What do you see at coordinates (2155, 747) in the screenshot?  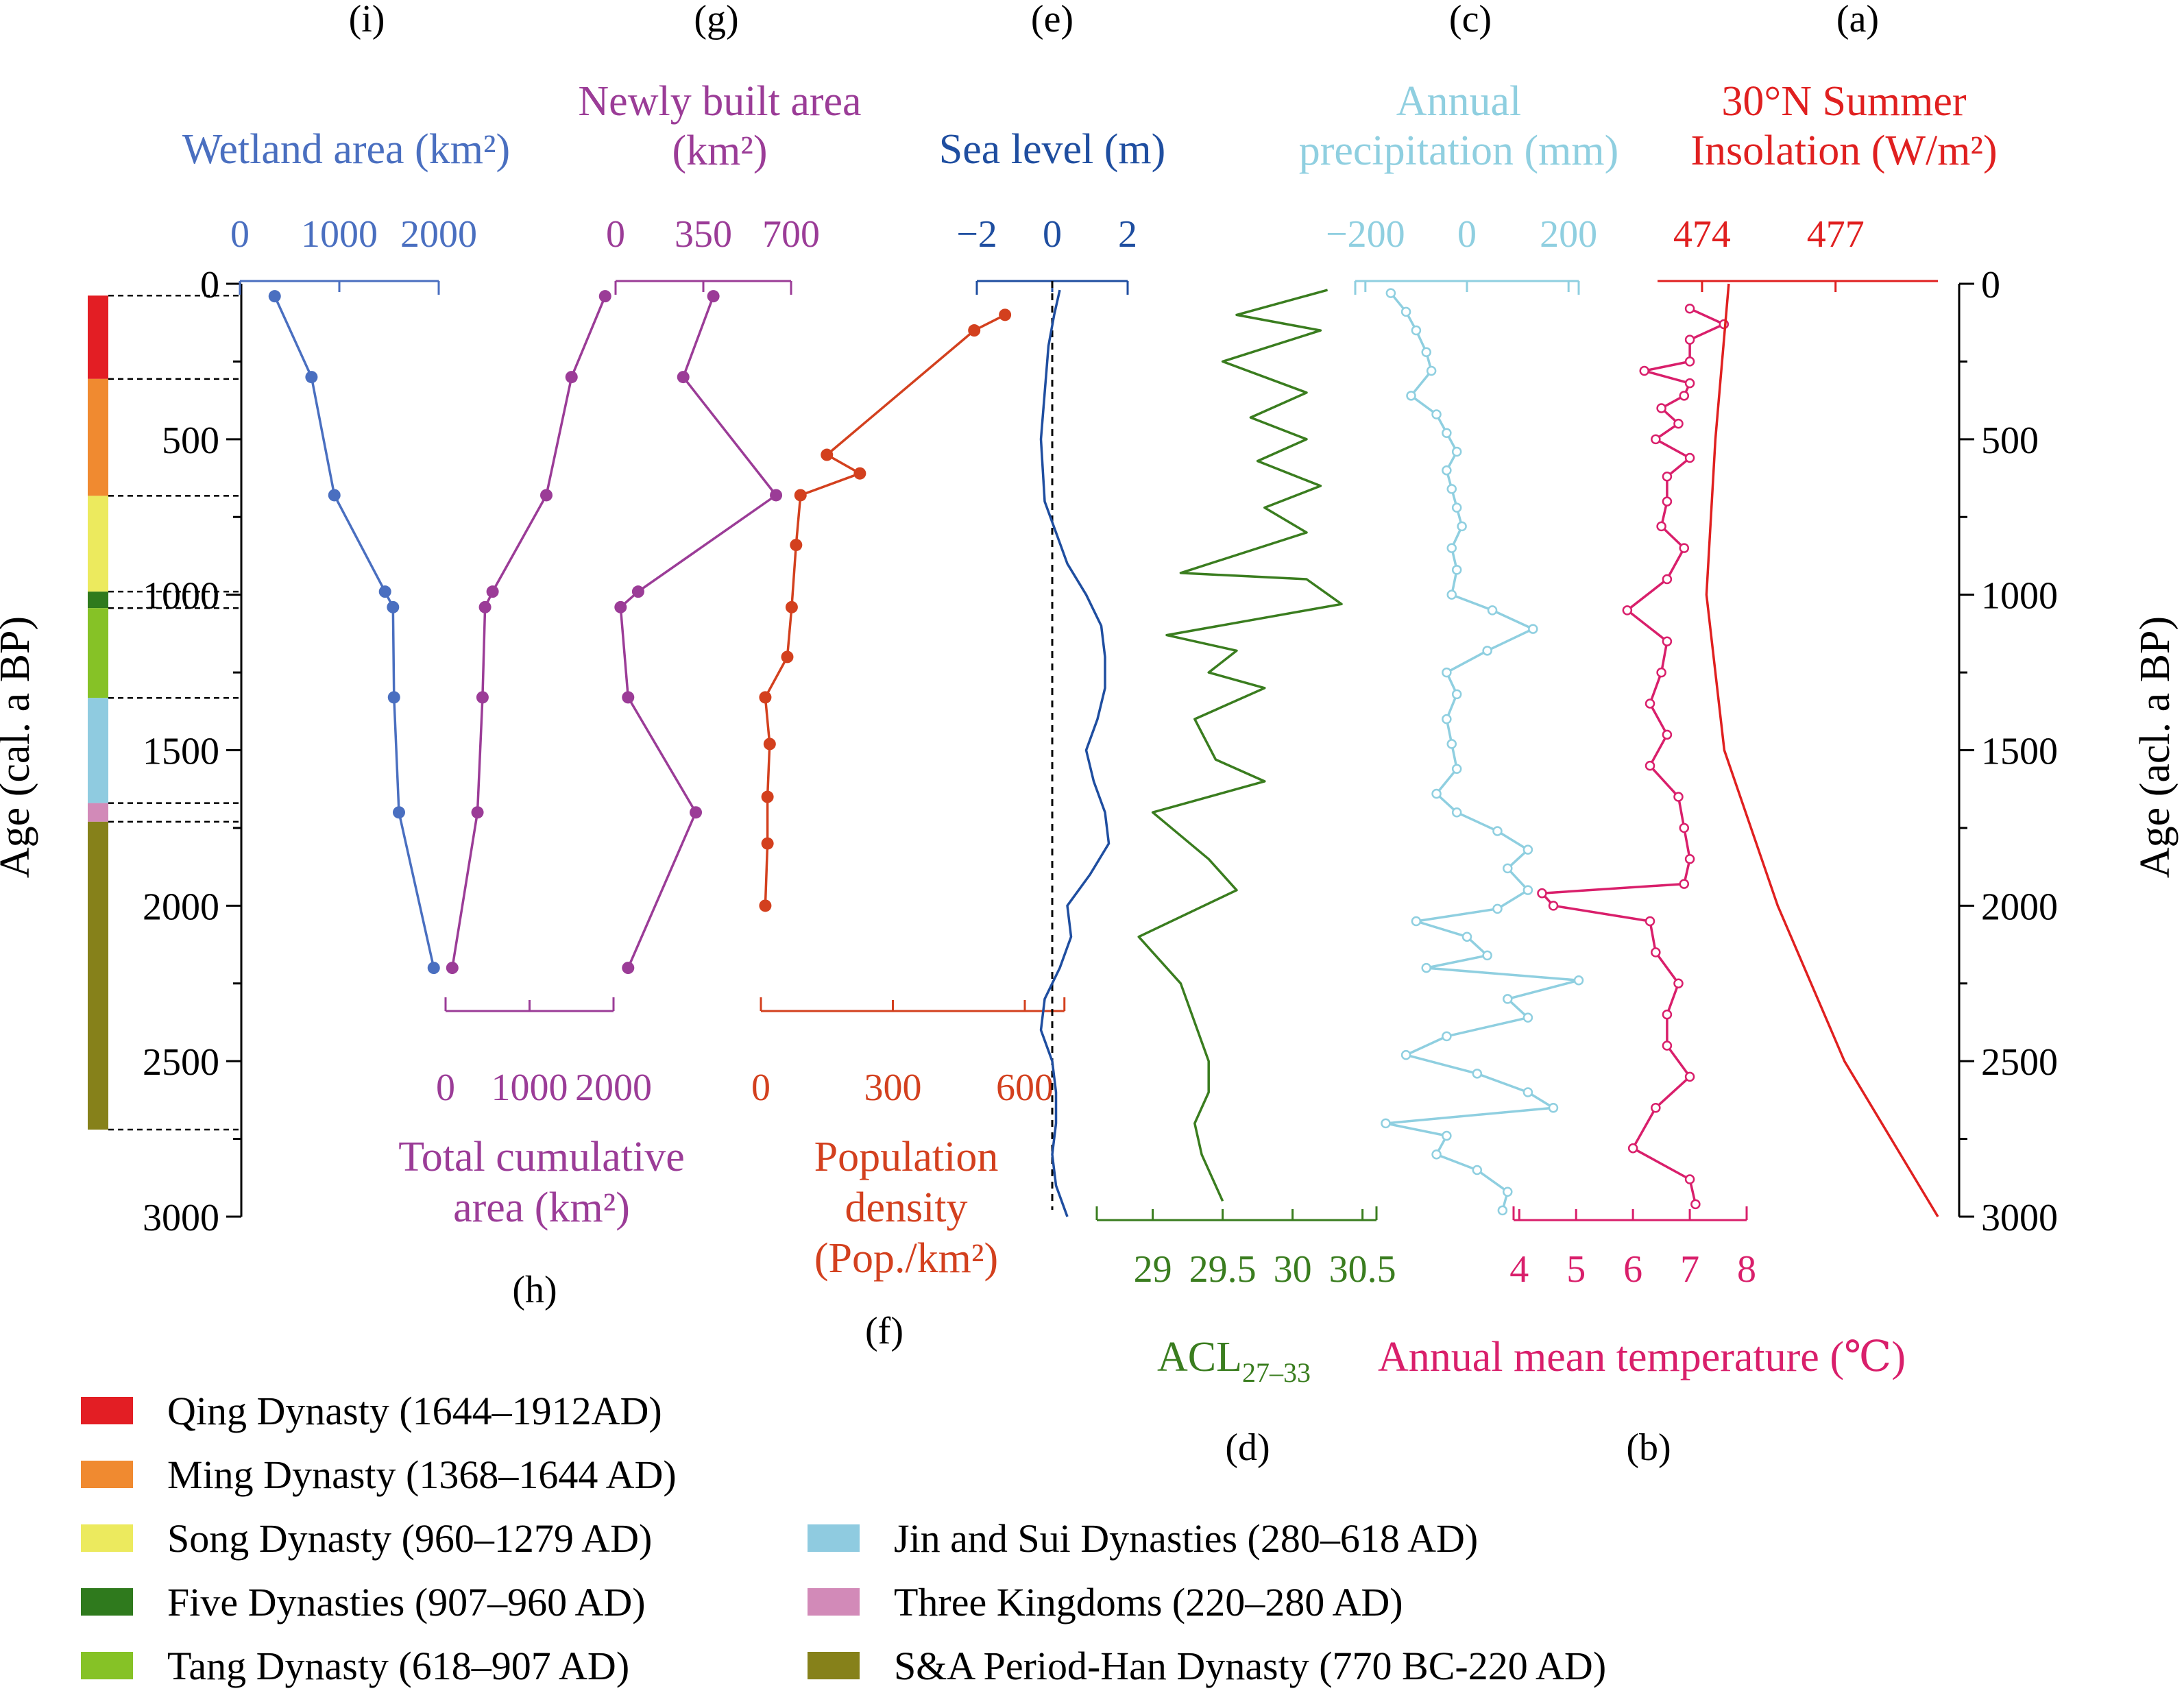 I see `right-age-axis-title: Age (acl. a BP)` at bounding box center [2155, 747].